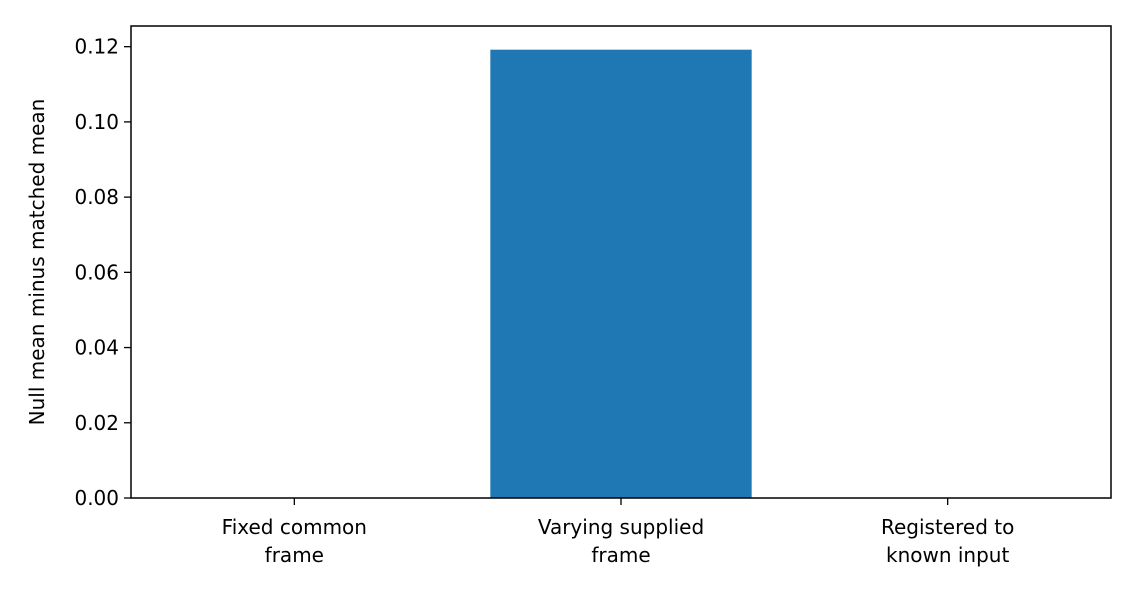 This screenshot has width=1137, height=595. I want to click on x-tick-label-0: Fixed common frame, so click(294, 541).